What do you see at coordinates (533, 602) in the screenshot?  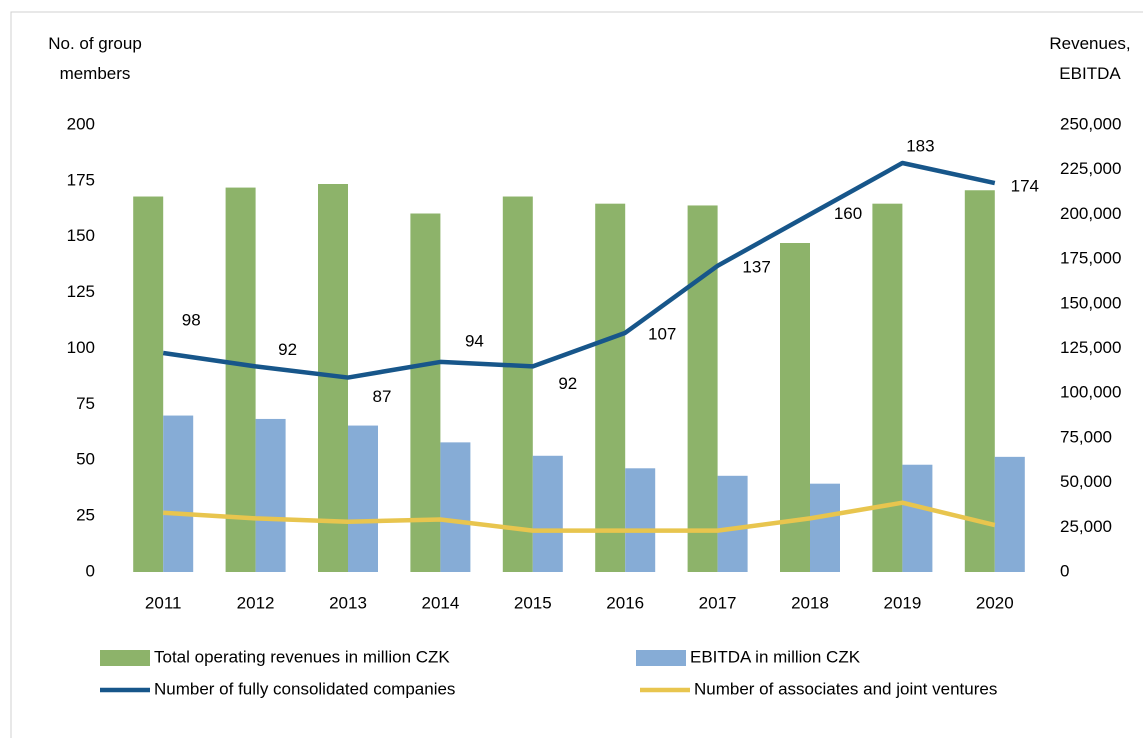 I see `x-tick-label: 2015` at bounding box center [533, 602].